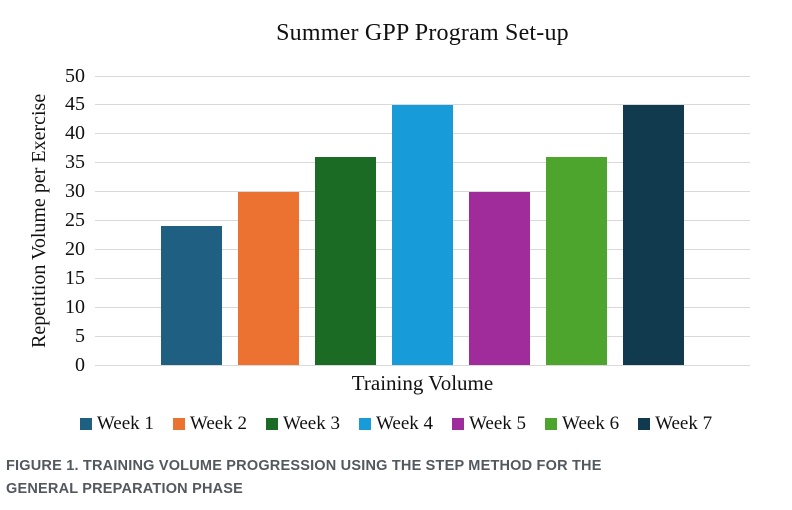 The height and width of the screenshot is (510, 792). What do you see at coordinates (75, 248) in the screenshot?
I see `y-tick-label-20: 20` at bounding box center [75, 248].